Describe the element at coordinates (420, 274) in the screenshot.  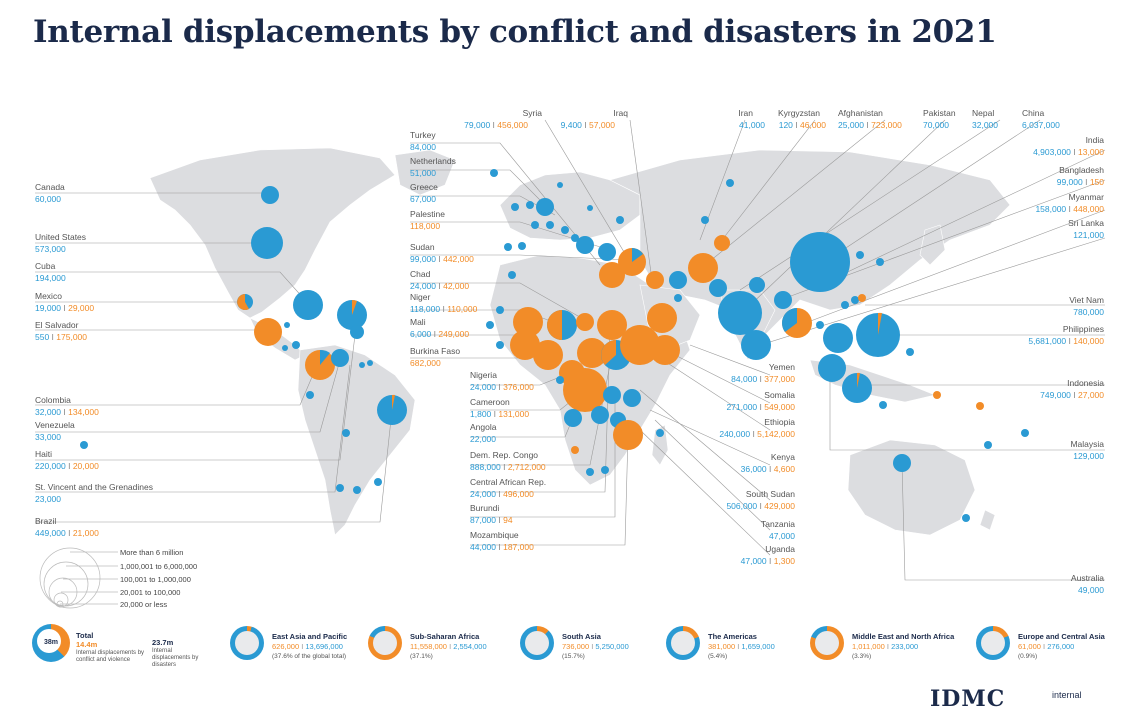
I see `svg-text: Chad` at that location.